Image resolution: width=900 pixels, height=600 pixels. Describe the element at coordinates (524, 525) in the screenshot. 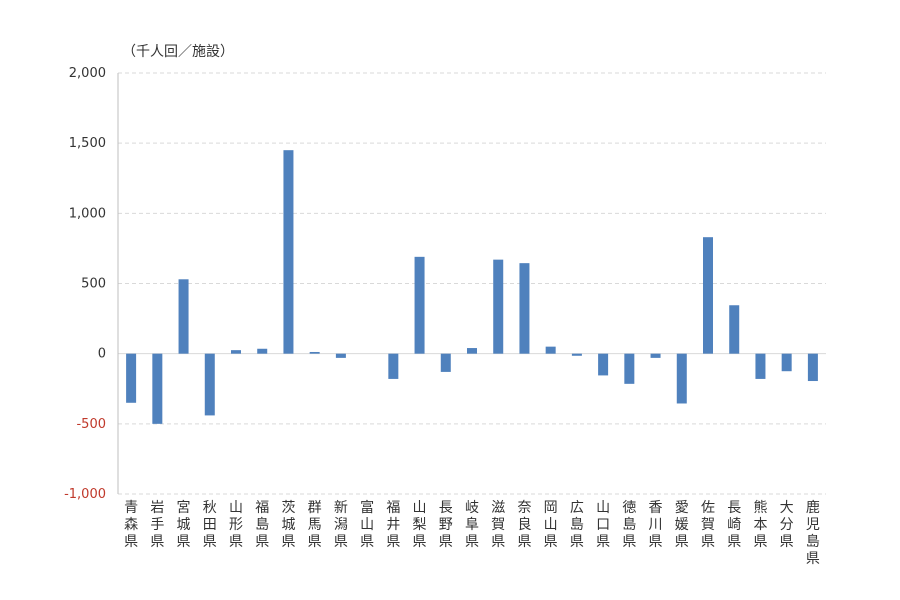

I see `category-label: 奈良県` at that location.